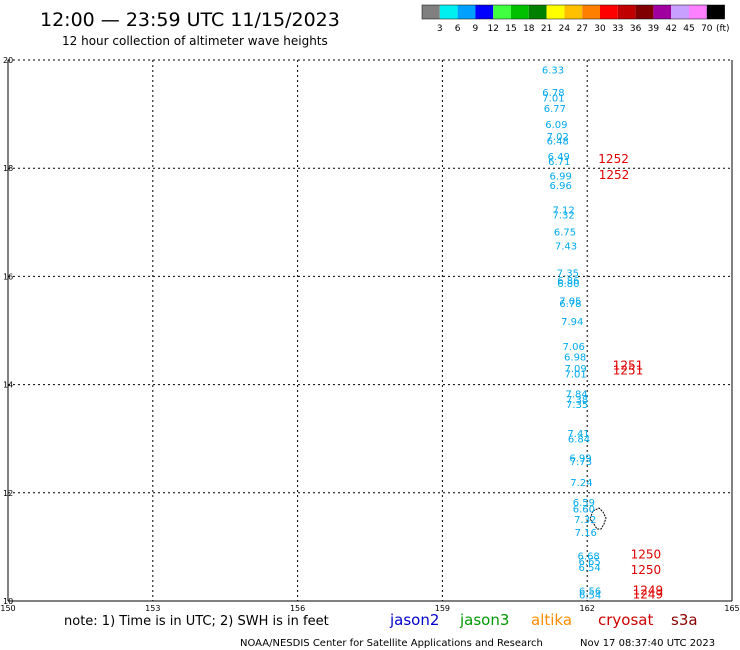  What do you see at coordinates (587, 608) in the screenshot?
I see `x-tick-label: 162` at bounding box center [587, 608].